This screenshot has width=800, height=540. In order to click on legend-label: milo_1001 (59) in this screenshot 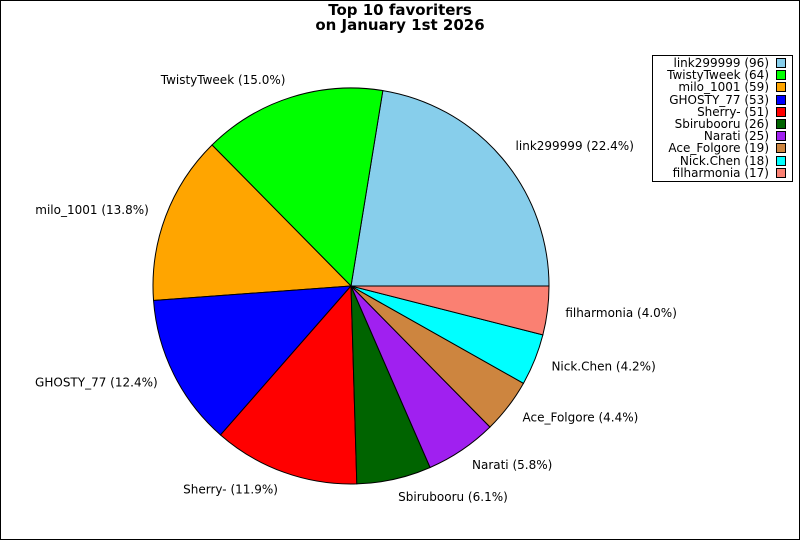, I will do `click(723, 87)`.